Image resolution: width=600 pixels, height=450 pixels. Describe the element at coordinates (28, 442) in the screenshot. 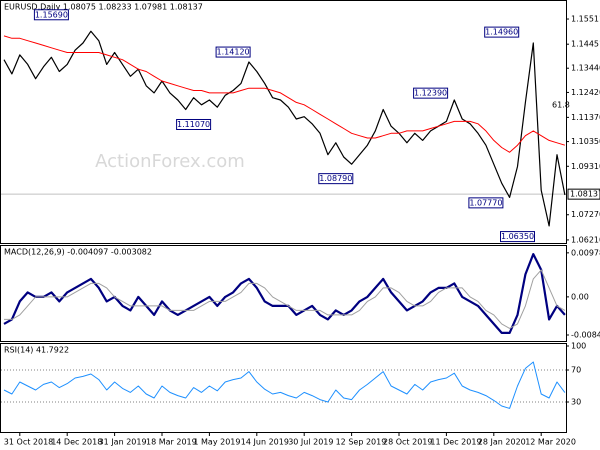

I see `x-tick-label: 31 Oct 2018` at that location.